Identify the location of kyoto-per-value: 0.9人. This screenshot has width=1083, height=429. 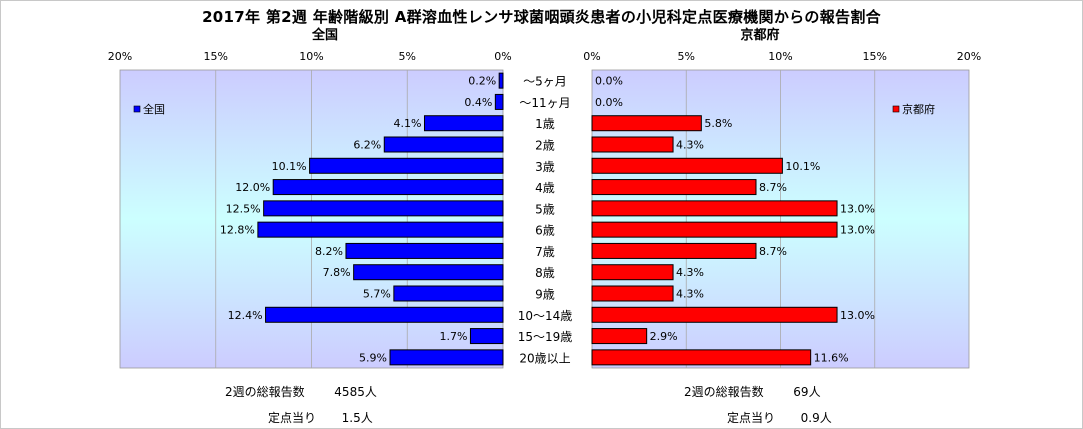
(816, 418).